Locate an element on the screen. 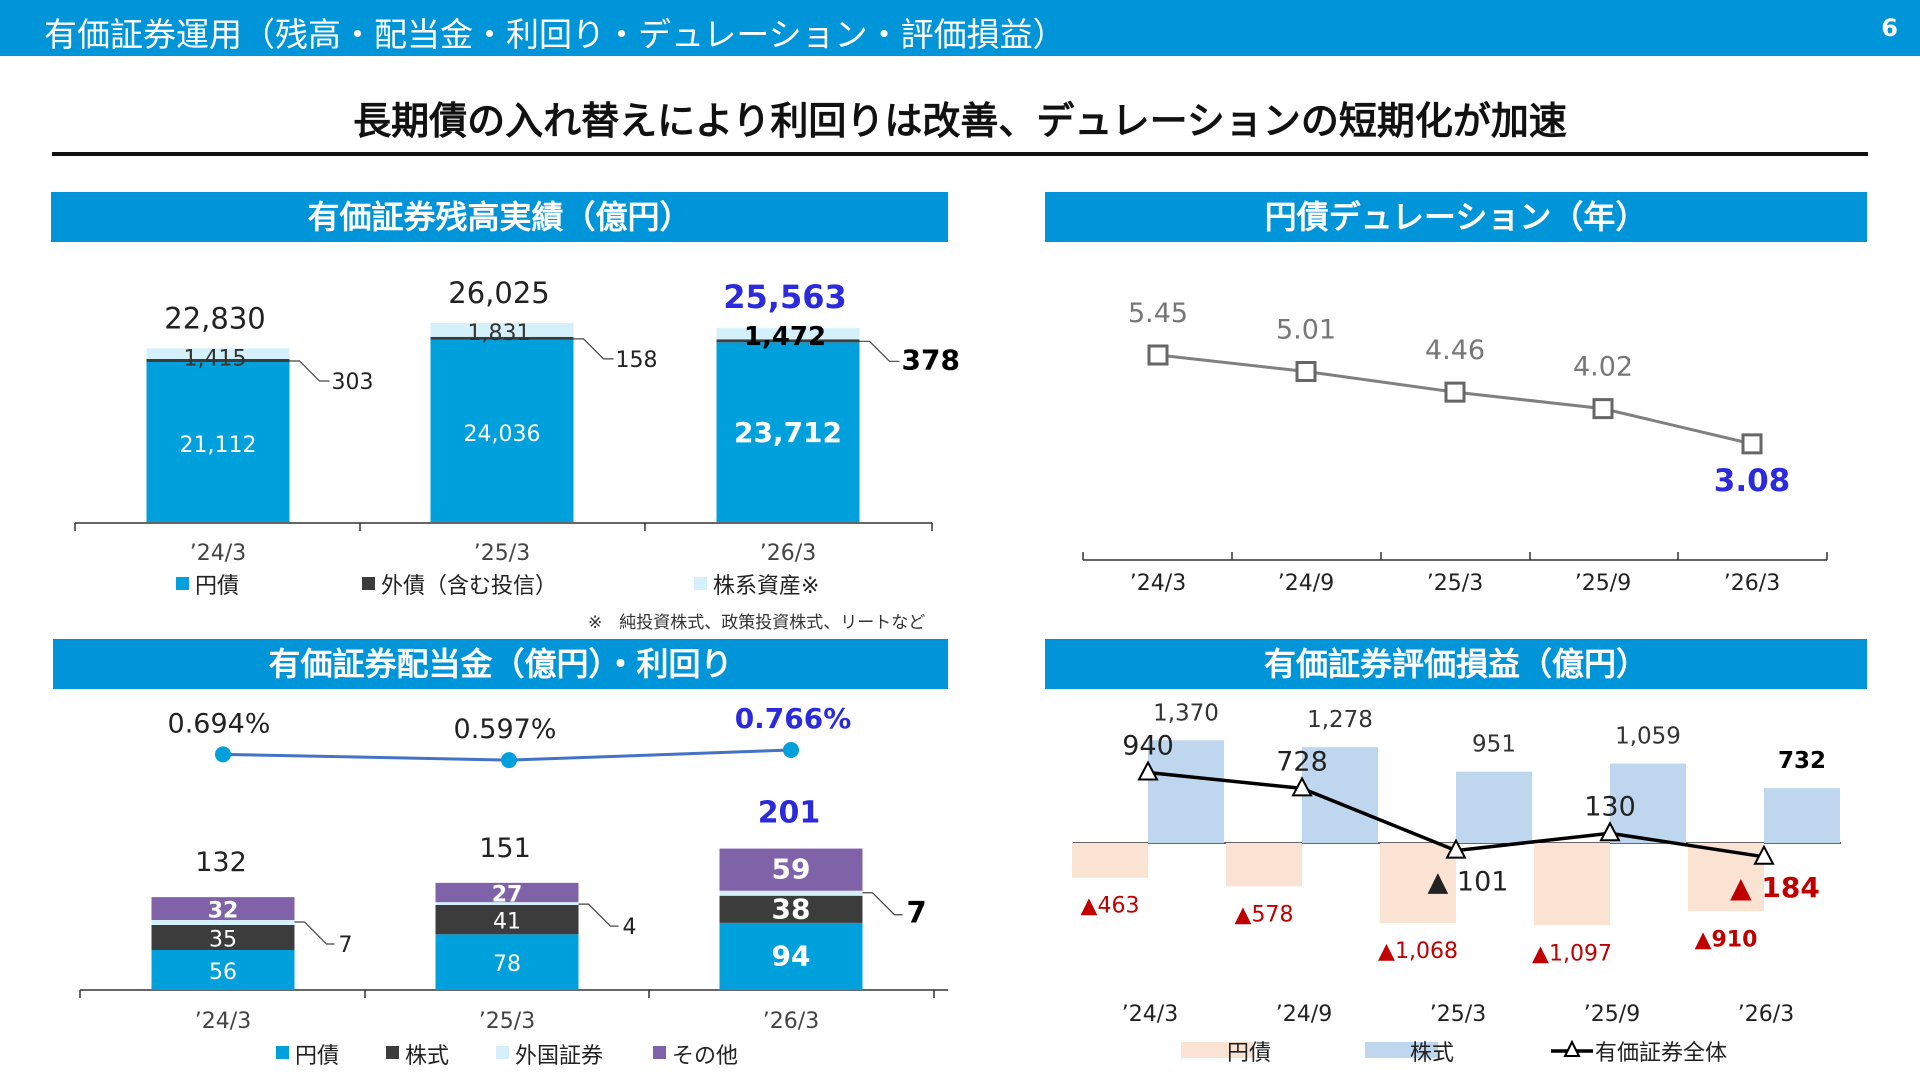 The height and width of the screenshot is (1080, 1920). valuation-x-tick-label: ’26/3 is located at coordinates (1766, 1014).